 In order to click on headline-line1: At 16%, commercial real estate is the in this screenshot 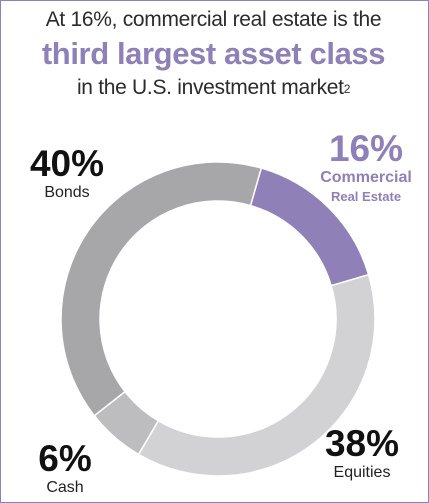, I will do `click(213, 19)`.